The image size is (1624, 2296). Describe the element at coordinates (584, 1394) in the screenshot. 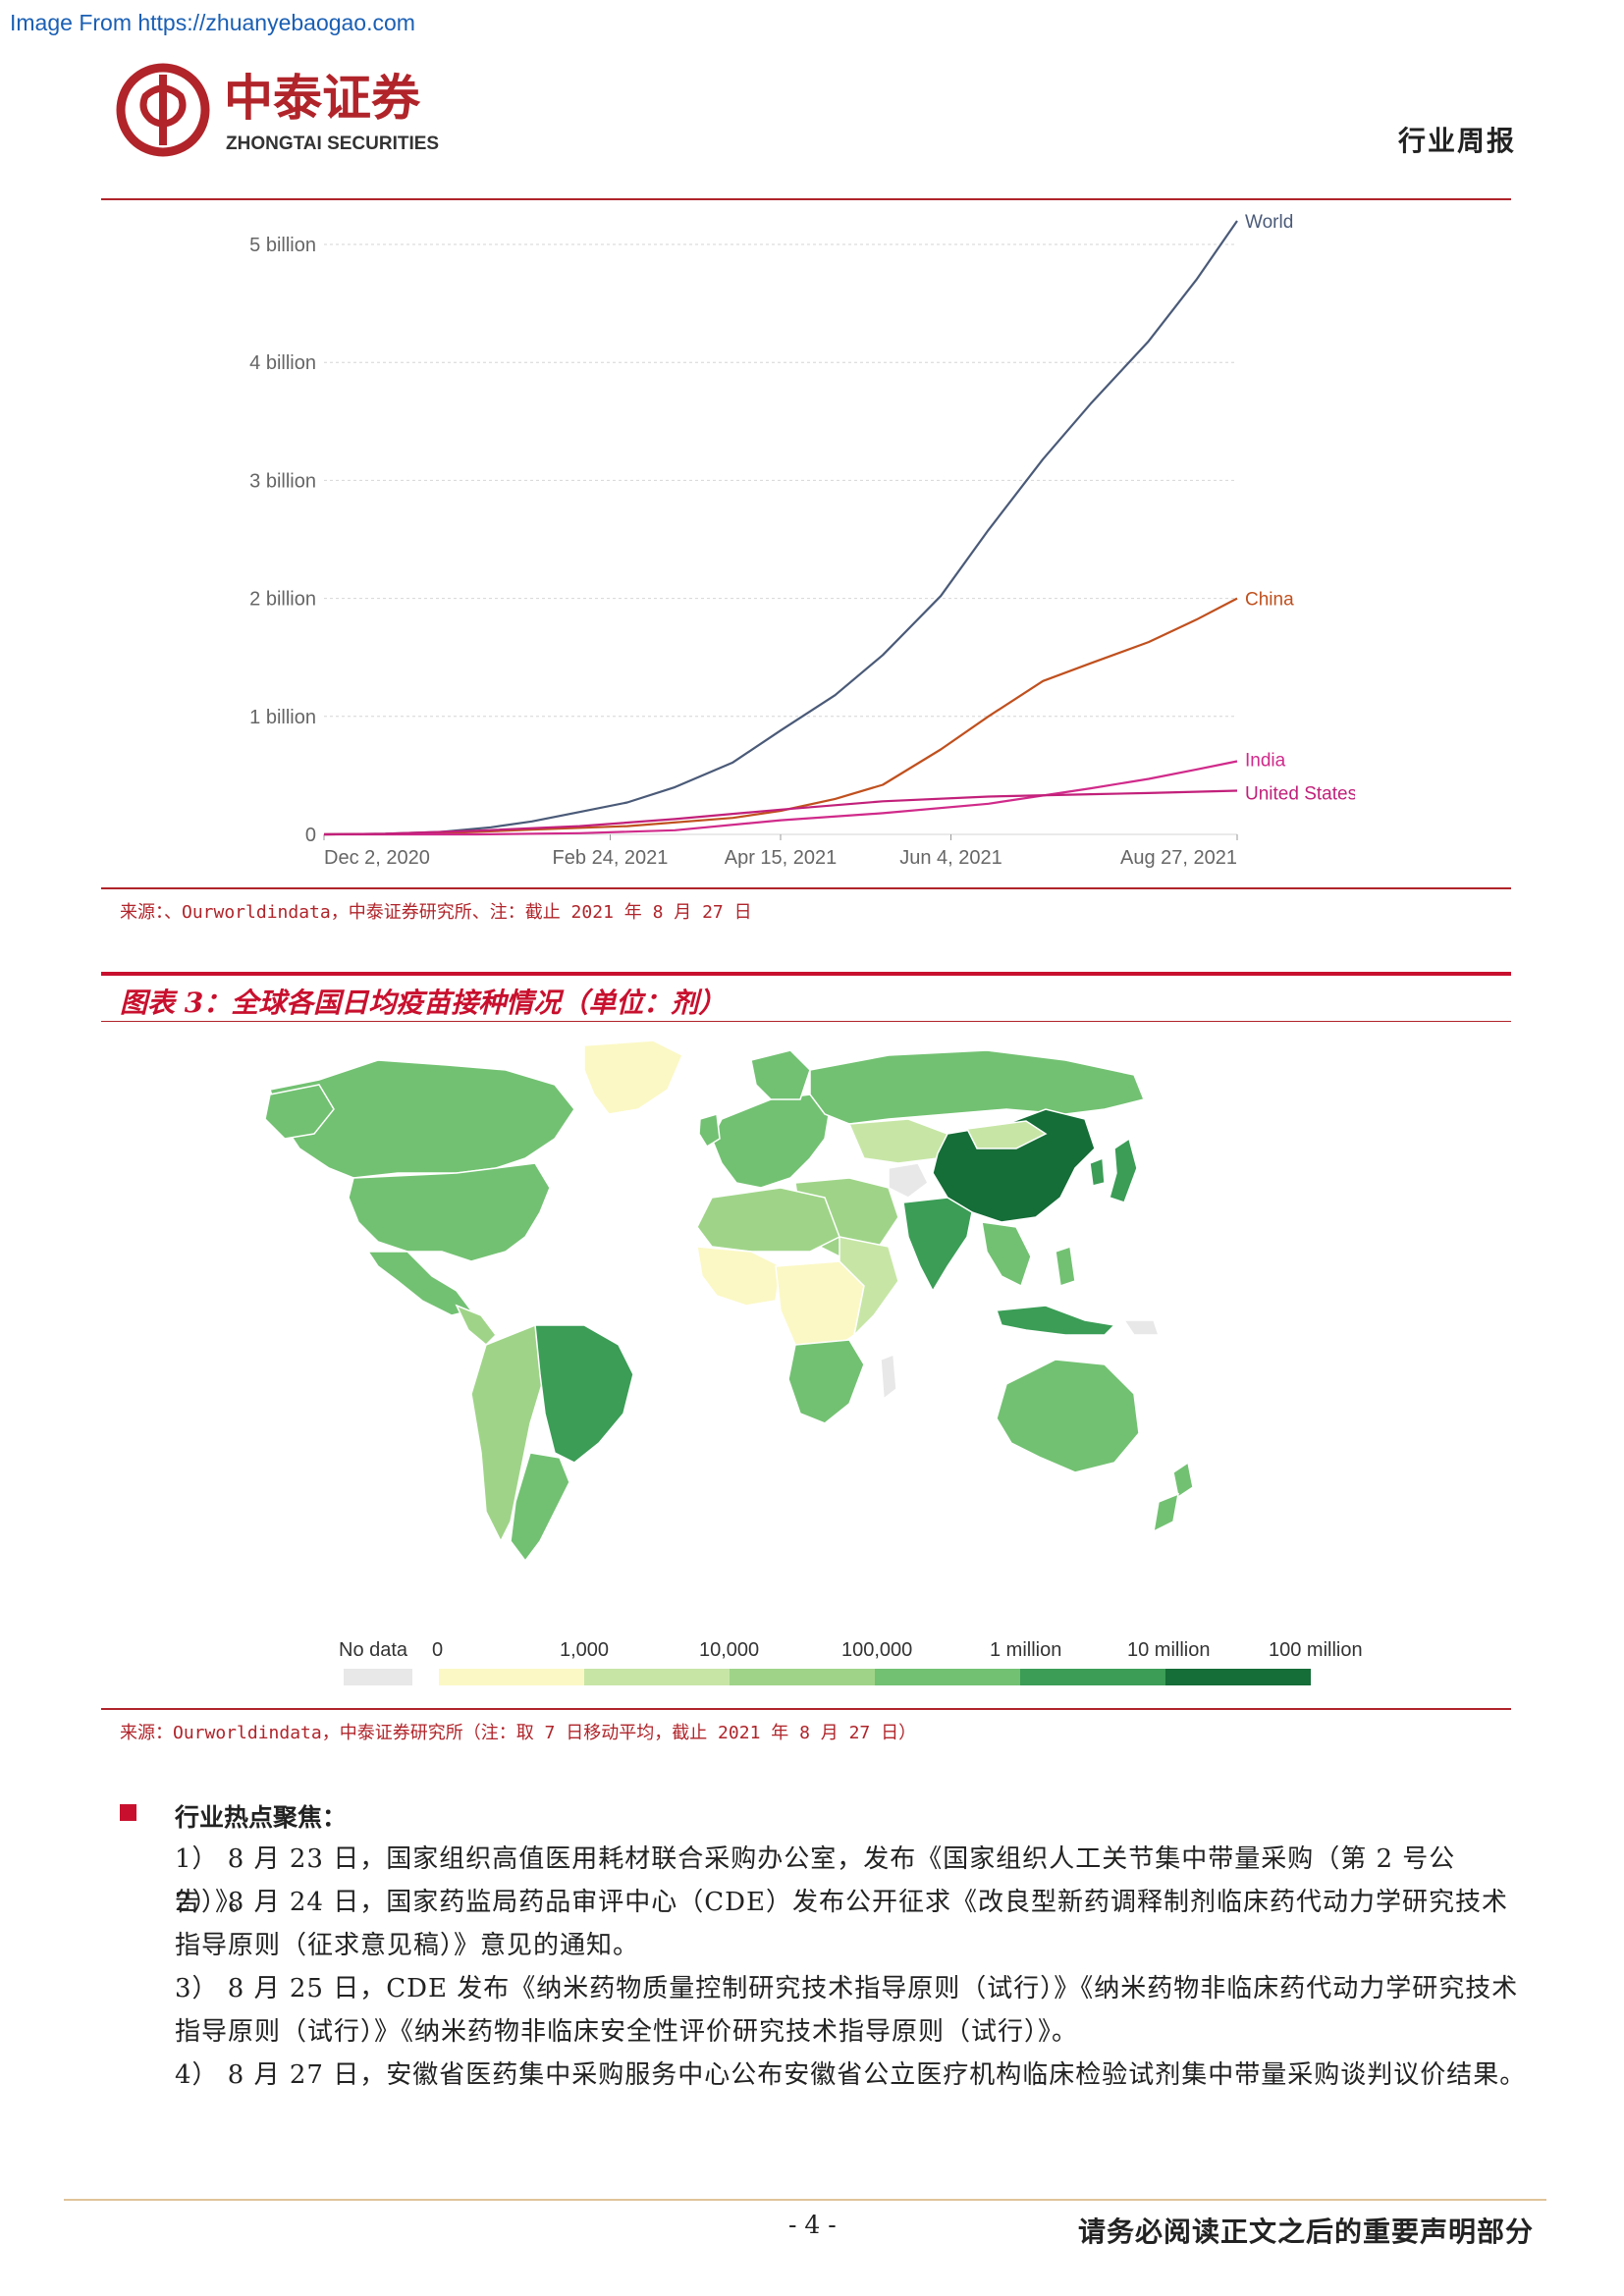

I see `region-brazil` at that location.